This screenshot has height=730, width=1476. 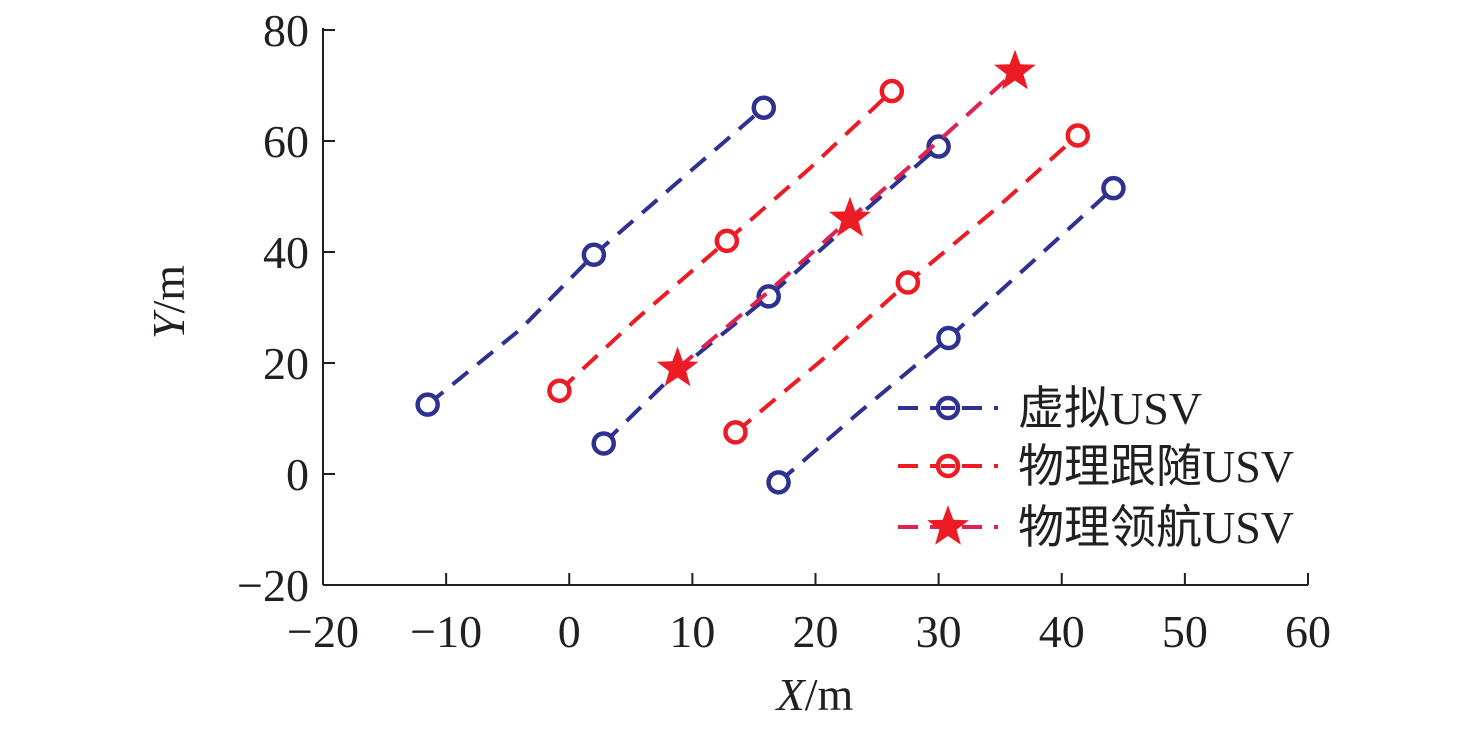 What do you see at coordinates (816, 631) in the screenshot?
I see `x-tick-label: 20` at bounding box center [816, 631].